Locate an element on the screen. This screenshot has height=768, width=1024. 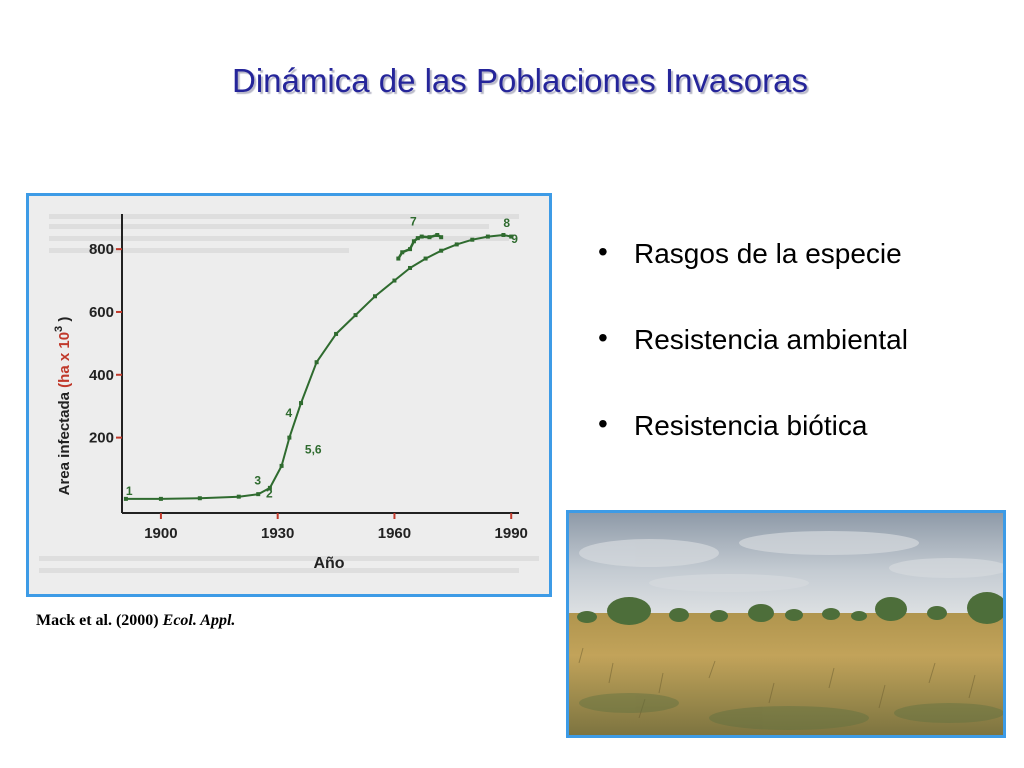
grassland-photo is located at coordinates (786, 624).